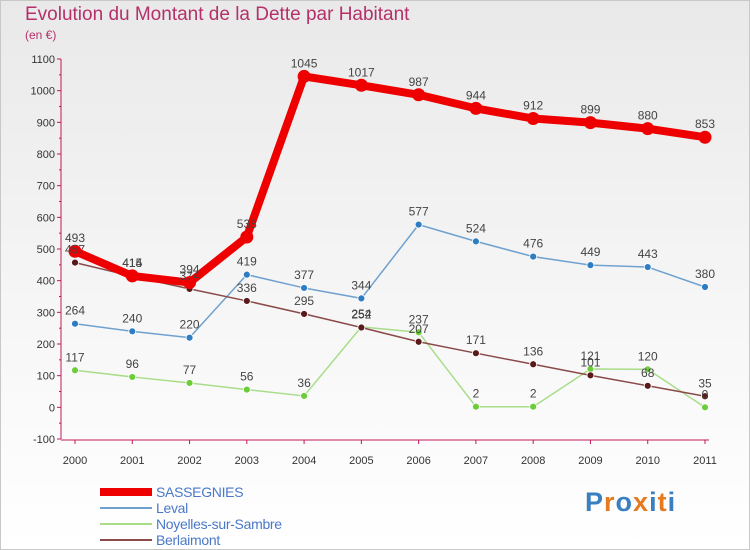 This screenshot has width=750, height=550. What do you see at coordinates (418, 461) in the screenshot?
I see `x-tick-label: 2006` at bounding box center [418, 461].